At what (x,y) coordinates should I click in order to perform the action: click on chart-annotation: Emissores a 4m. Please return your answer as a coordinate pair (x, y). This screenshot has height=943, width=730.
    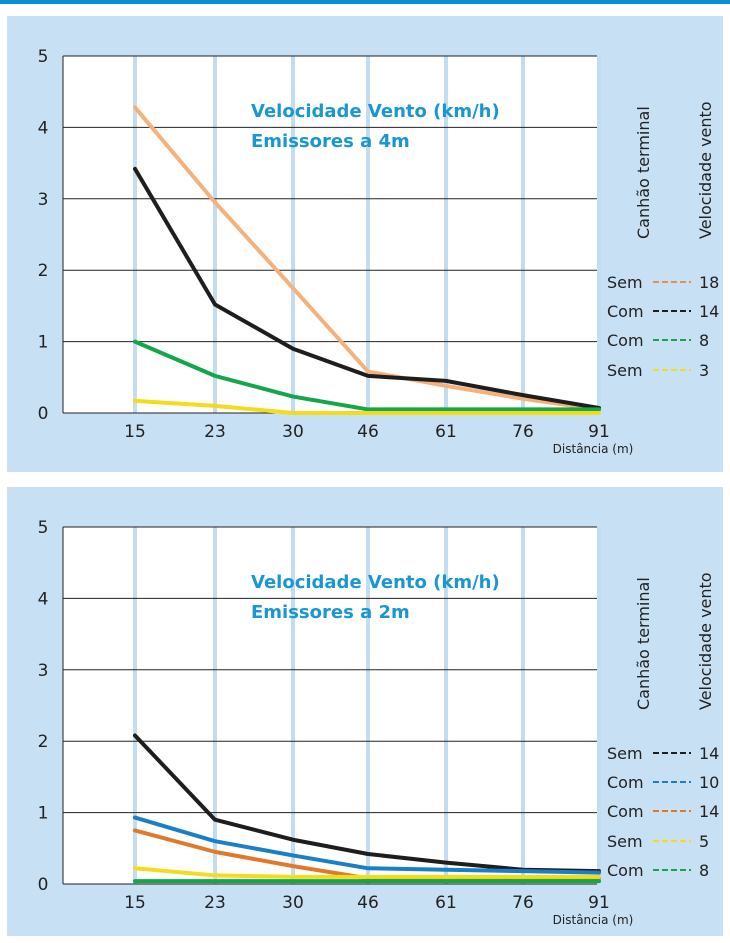
    Looking at the image, I should click on (330, 141).